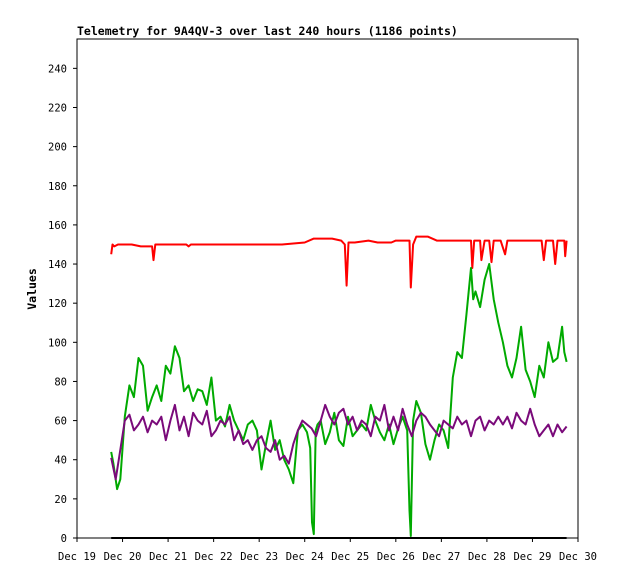  I want to click on x-tick-label: Dec 22, so click(214, 557).